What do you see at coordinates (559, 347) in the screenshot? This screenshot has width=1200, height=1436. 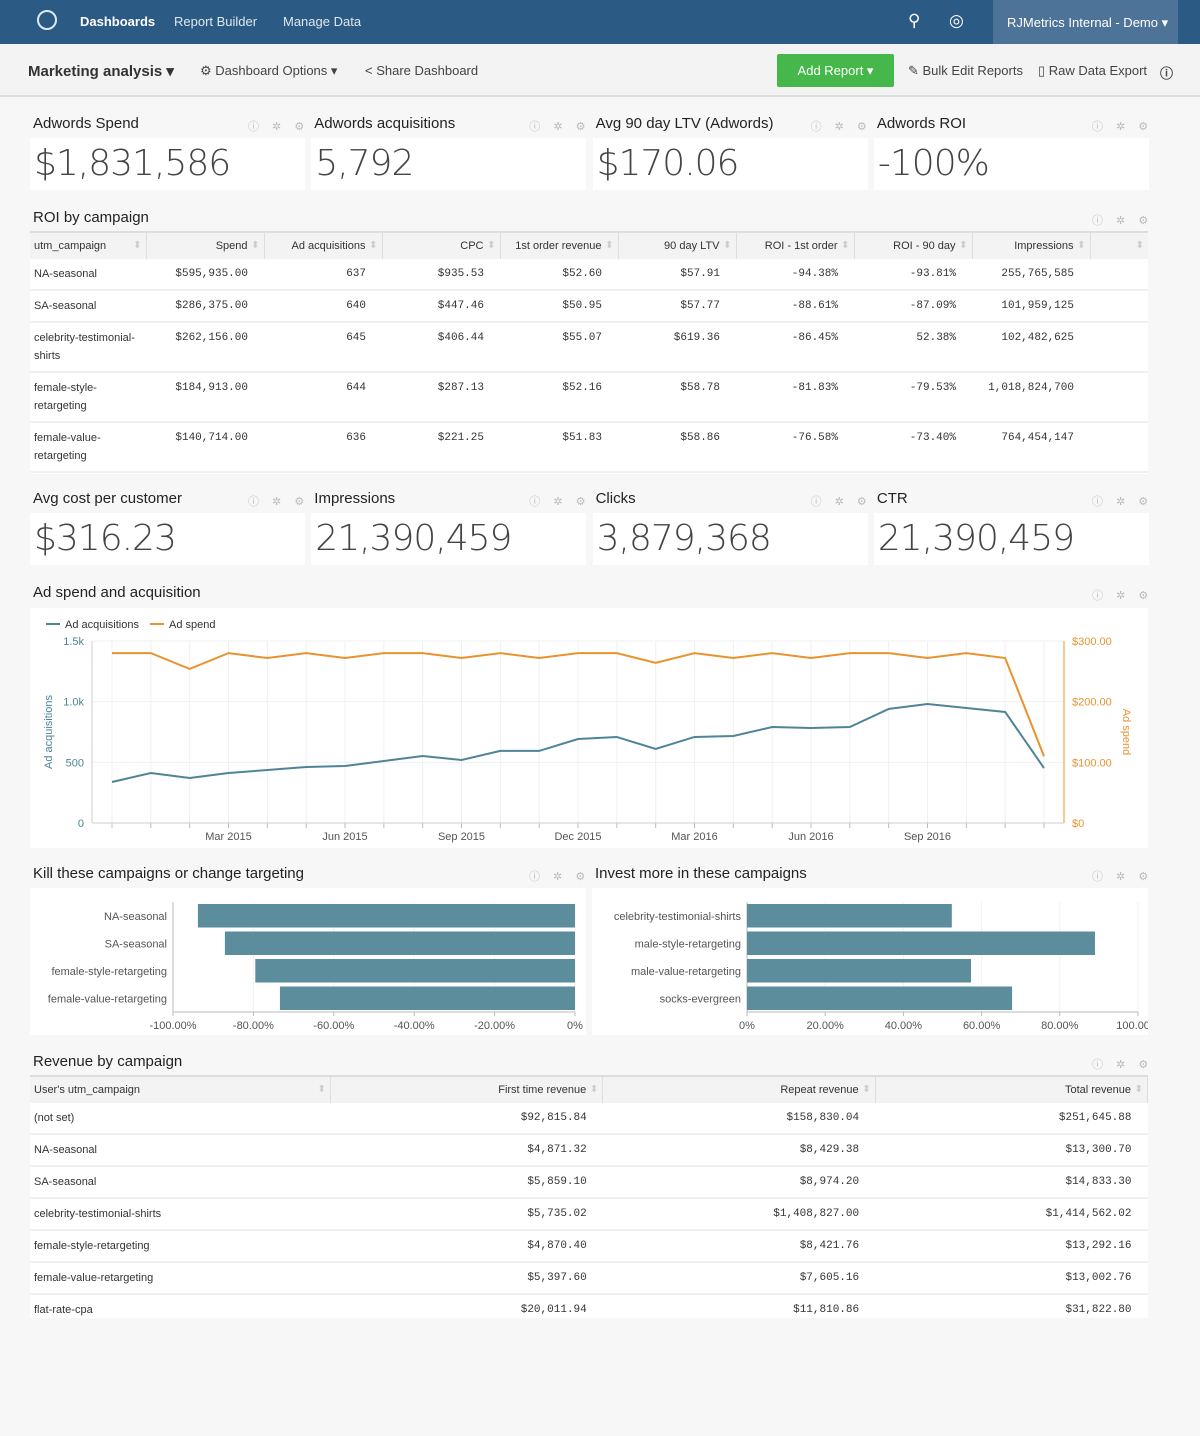 I see `table-cell: $55.07` at bounding box center [559, 347].